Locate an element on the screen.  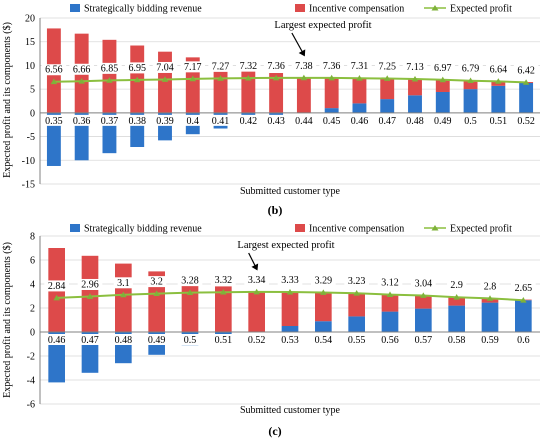
panel-label: (c) is located at coordinates (274, 431).